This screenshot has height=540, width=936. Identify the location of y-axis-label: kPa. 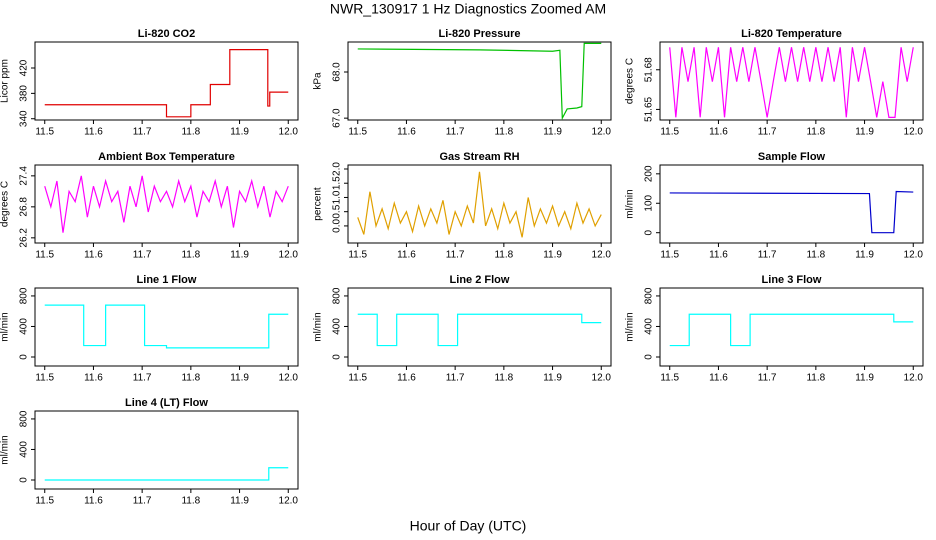
(318, 81).